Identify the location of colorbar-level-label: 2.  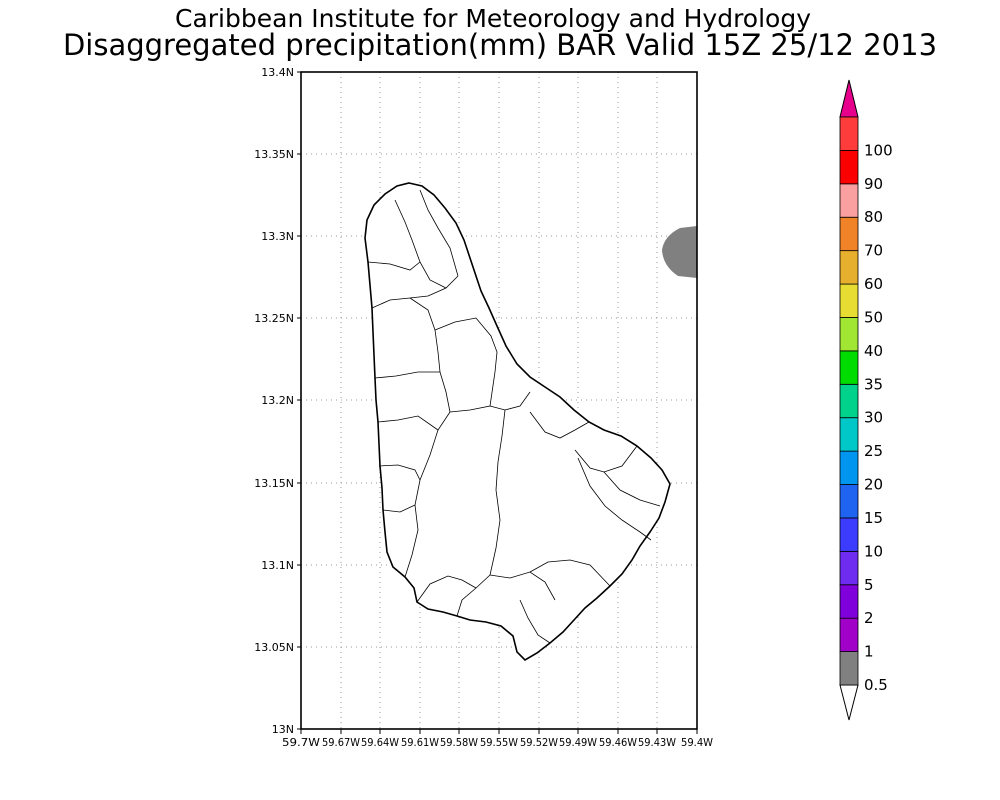
(869, 618).